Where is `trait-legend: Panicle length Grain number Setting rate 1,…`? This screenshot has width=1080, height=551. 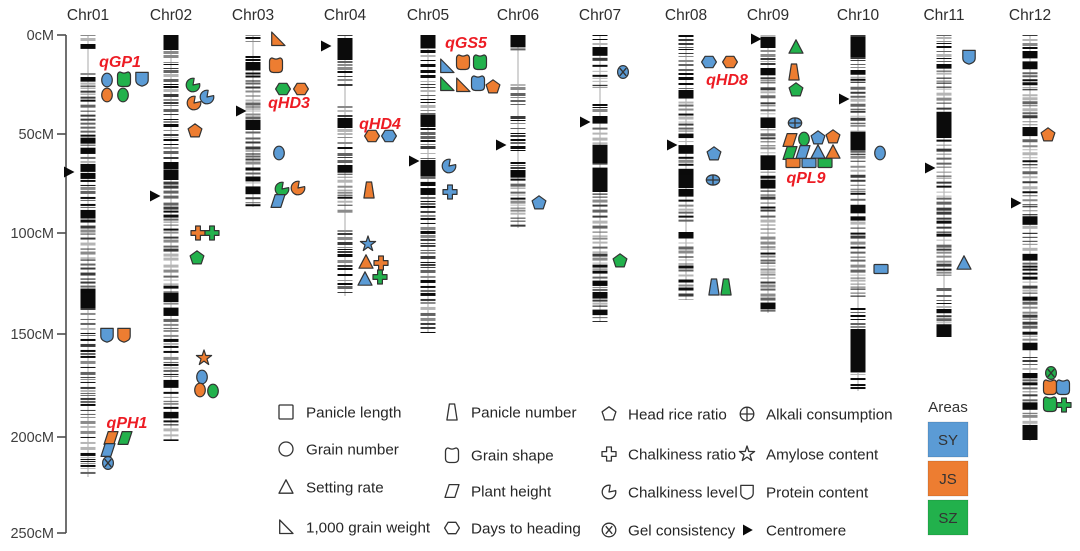 trait-legend: Panicle length Grain number Setting rate 1,… is located at coordinates (585, 471).